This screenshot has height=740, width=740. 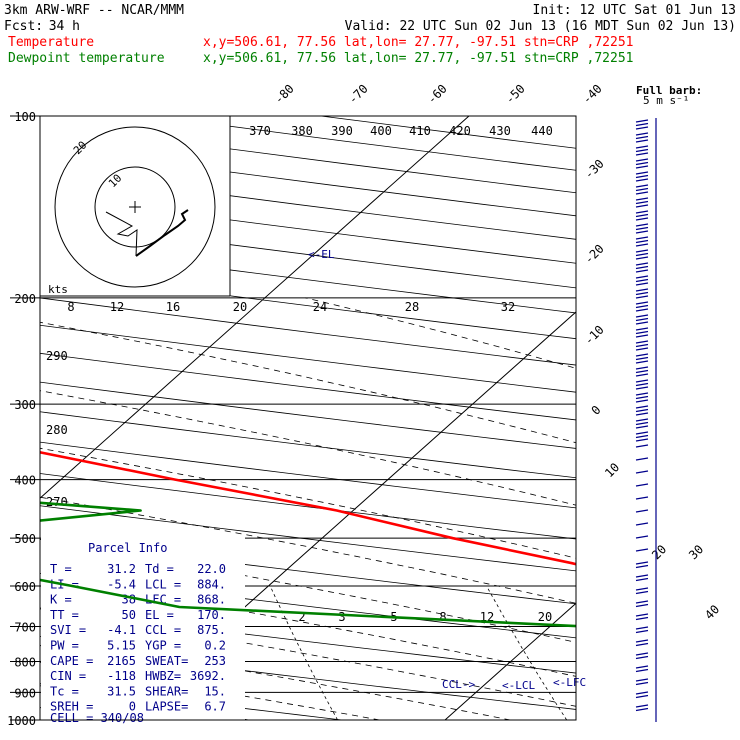 I want to click on hodograph-center-mark, so click(x=135, y=207).